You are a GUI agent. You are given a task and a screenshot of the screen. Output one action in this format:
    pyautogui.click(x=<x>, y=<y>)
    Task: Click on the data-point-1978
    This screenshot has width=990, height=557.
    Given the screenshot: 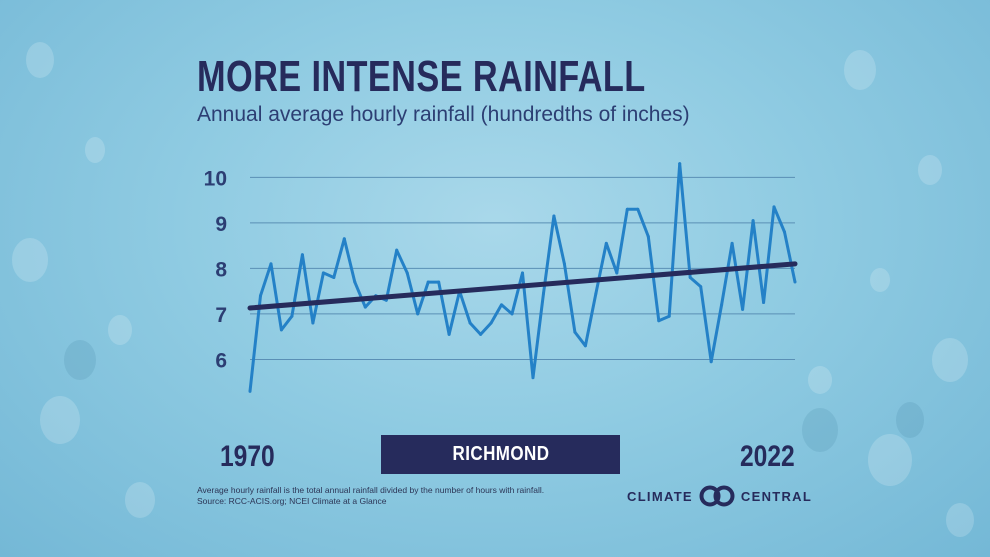 What is the action you would take?
    pyautogui.click(x=334, y=277)
    